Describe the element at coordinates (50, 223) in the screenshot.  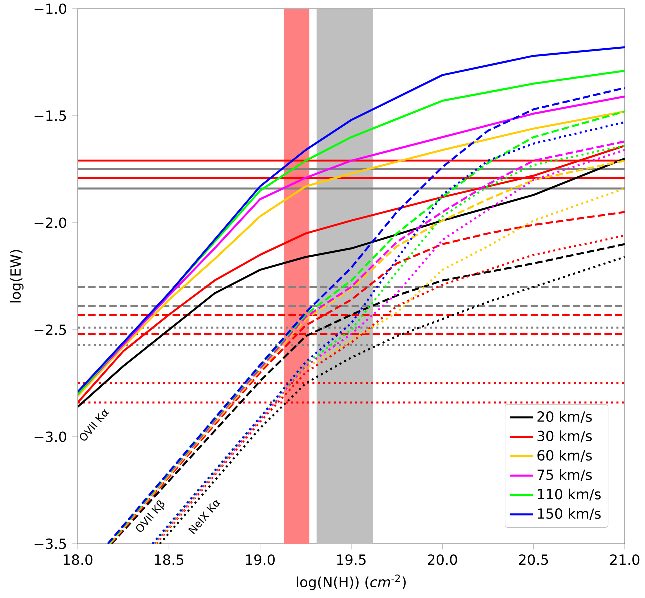
I see `y-tick-label: −2.0` at that location.